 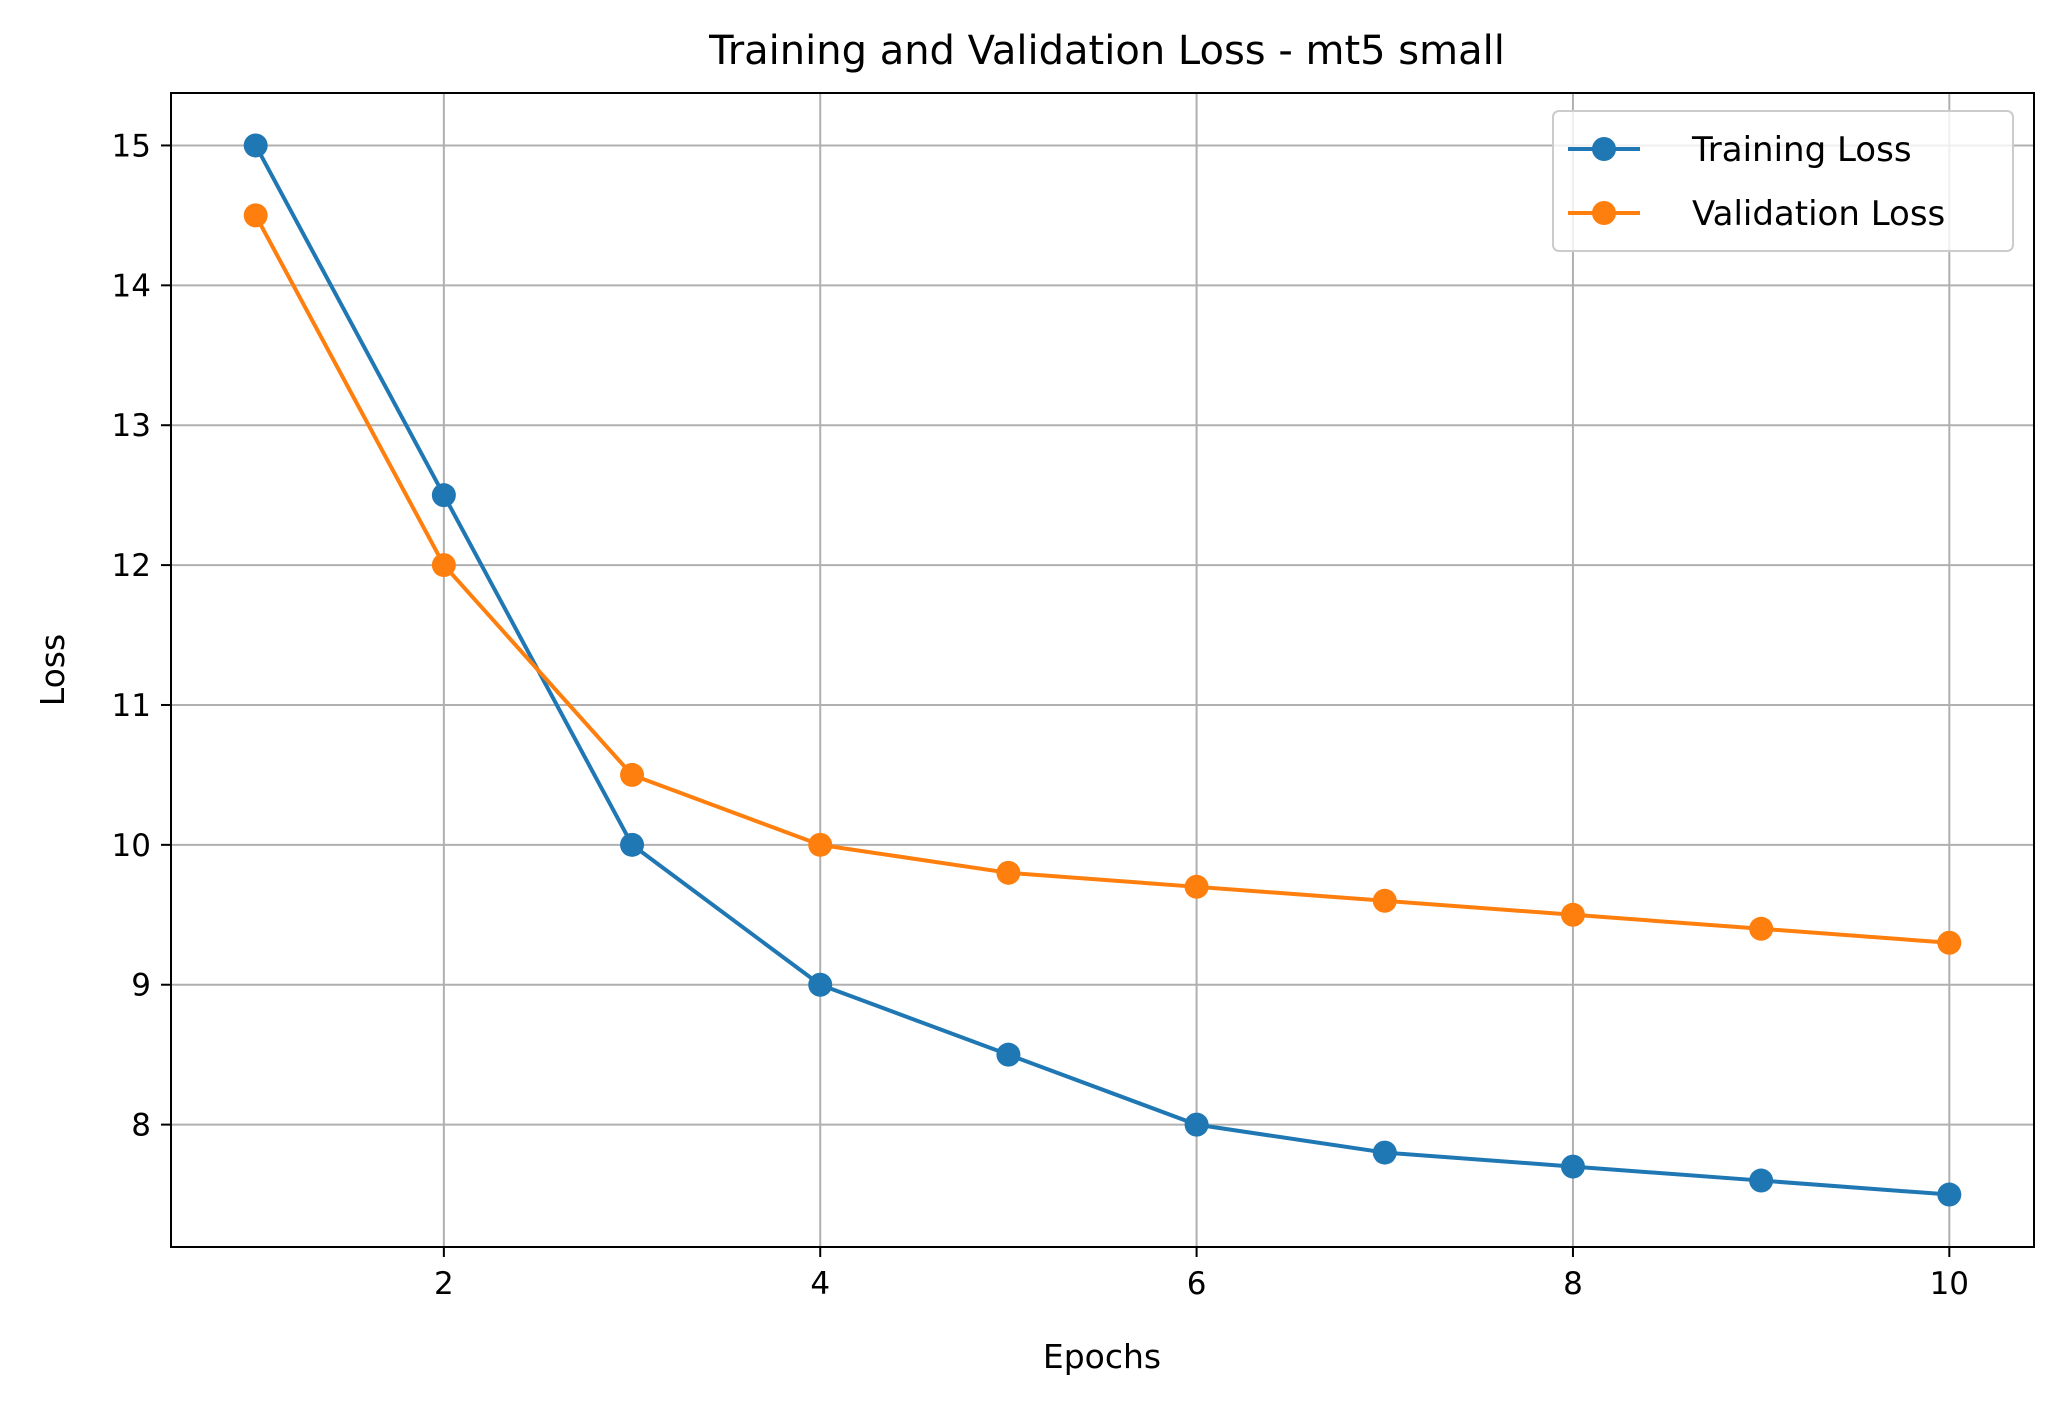 What do you see at coordinates (1197, 1284) in the screenshot?
I see `x-tick-label: 6` at bounding box center [1197, 1284].